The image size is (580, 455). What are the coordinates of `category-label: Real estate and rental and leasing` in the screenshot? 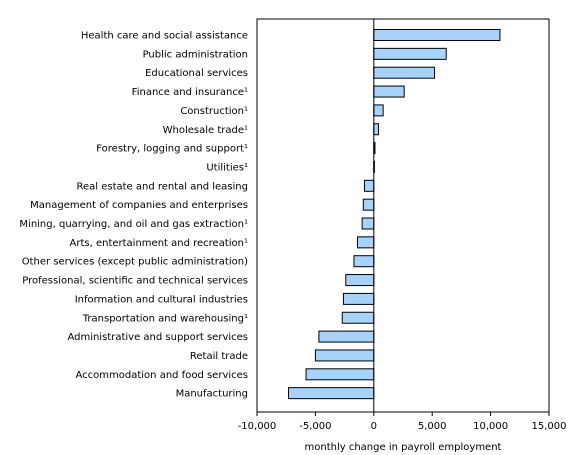 It's located at (162, 186).